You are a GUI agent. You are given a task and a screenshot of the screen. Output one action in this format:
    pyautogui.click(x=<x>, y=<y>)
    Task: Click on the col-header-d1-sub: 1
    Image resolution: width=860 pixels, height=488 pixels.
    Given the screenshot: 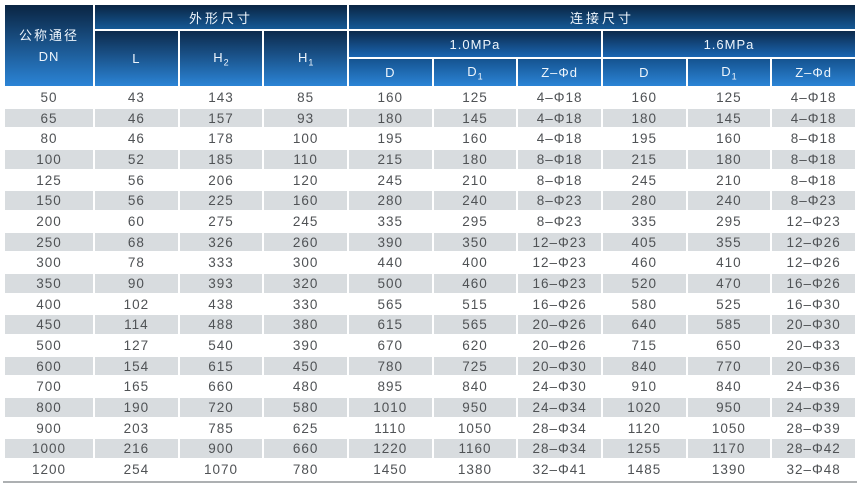 What is the action you would take?
    pyautogui.click(x=480, y=76)
    